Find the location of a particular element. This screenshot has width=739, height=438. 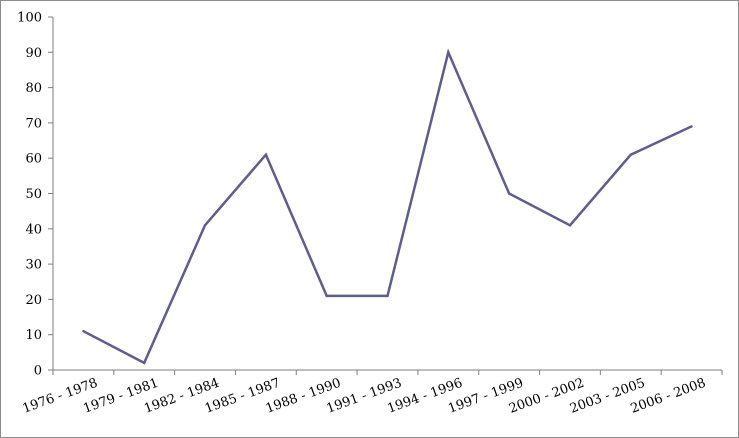

y-tick-label: 80 is located at coordinates (33, 88).